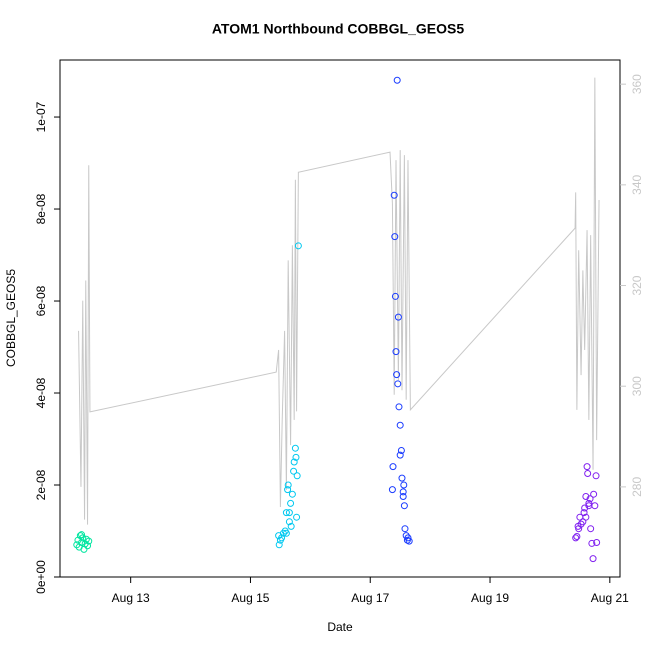  What do you see at coordinates (41, 208) in the screenshot?
I see `y-tick-label: 8e-08` at bounding box center [41, 208].